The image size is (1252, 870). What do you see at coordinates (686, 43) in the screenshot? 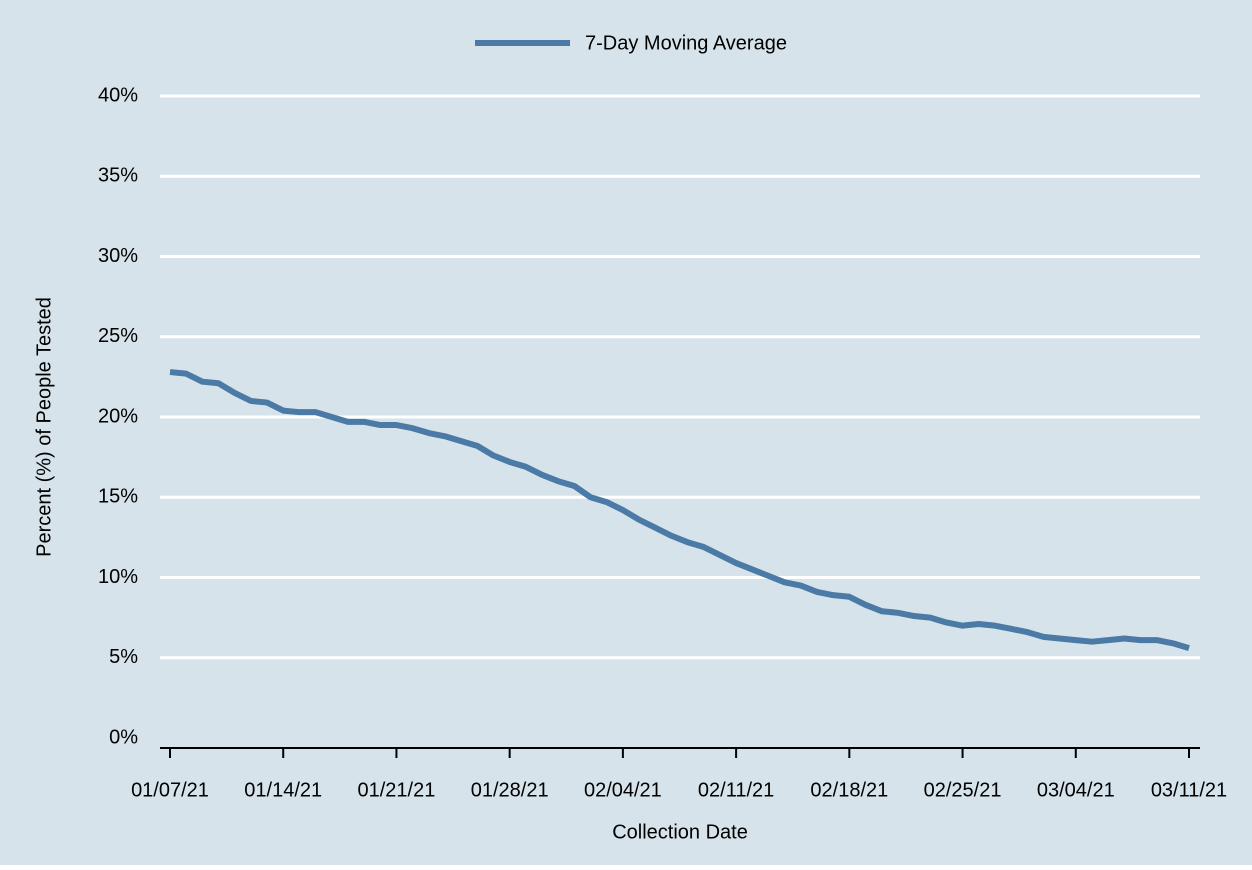
I see `legend-label: 7-Day Moving Average` at bounding box center [686, 43].